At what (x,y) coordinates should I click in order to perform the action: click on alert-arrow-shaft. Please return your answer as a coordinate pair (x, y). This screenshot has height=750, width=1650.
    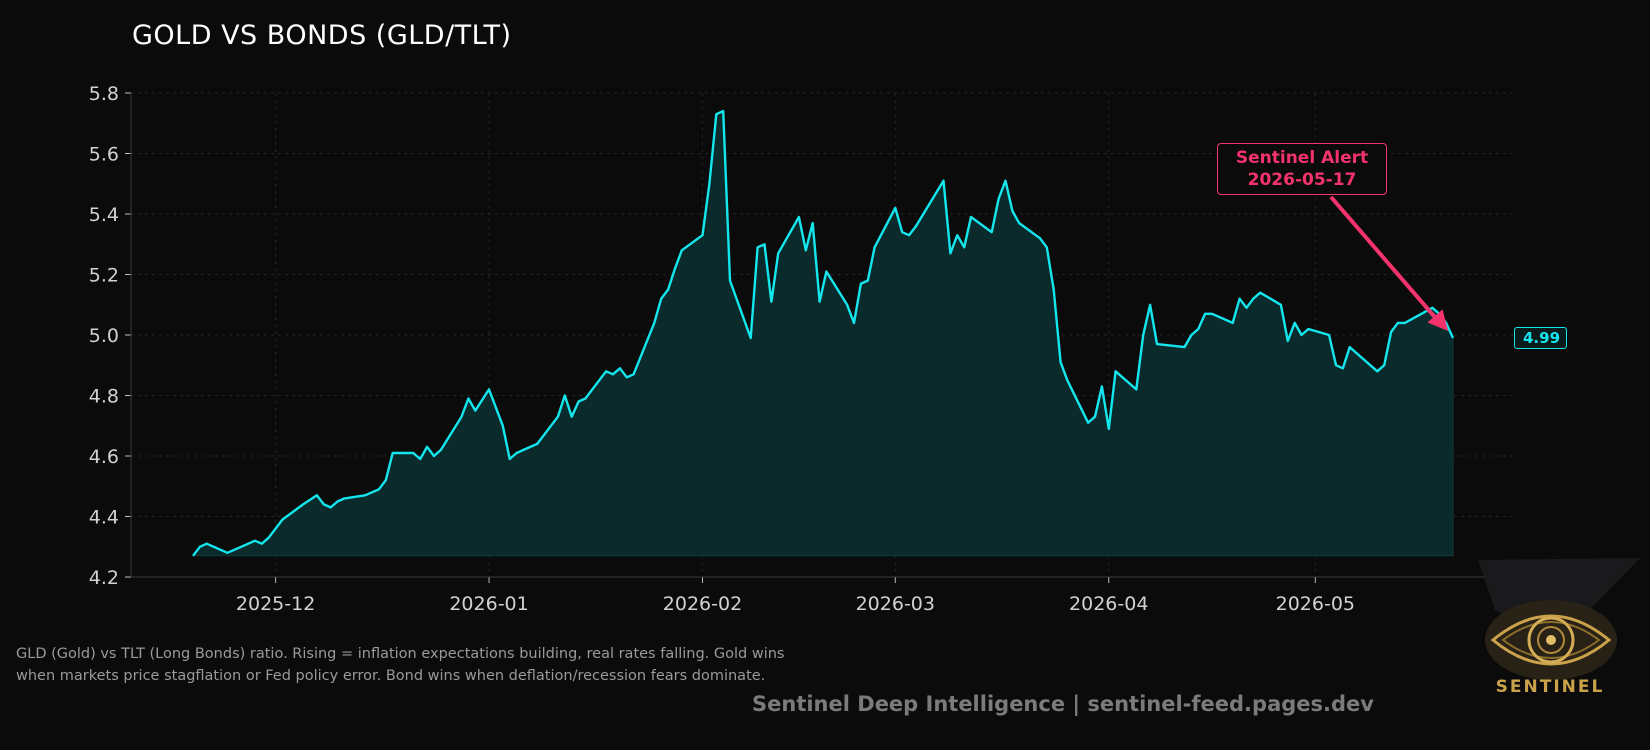
    Looking at the image, I should click on (1384, 259).